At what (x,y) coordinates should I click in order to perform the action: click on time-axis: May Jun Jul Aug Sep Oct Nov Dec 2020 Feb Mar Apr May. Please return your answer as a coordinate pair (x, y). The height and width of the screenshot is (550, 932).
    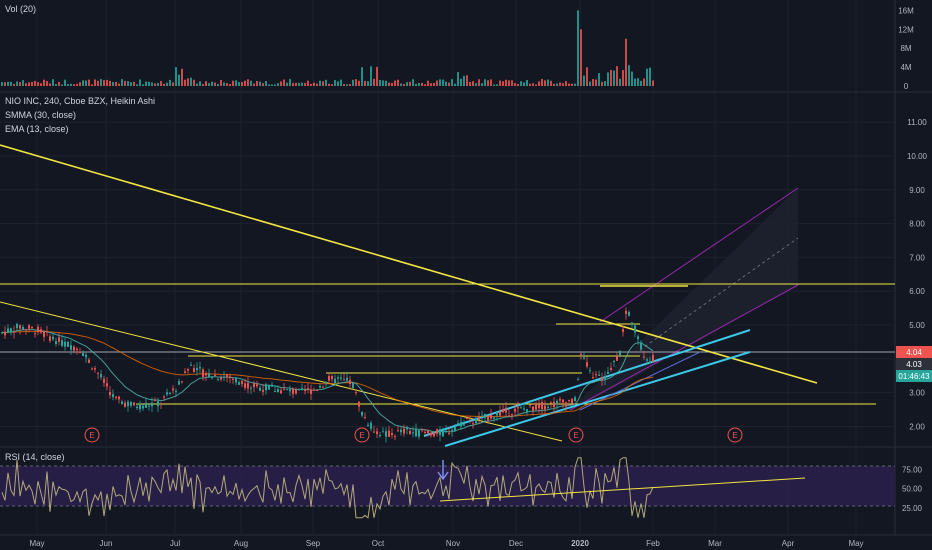
    Looking at the image, I should click on (446, 543).